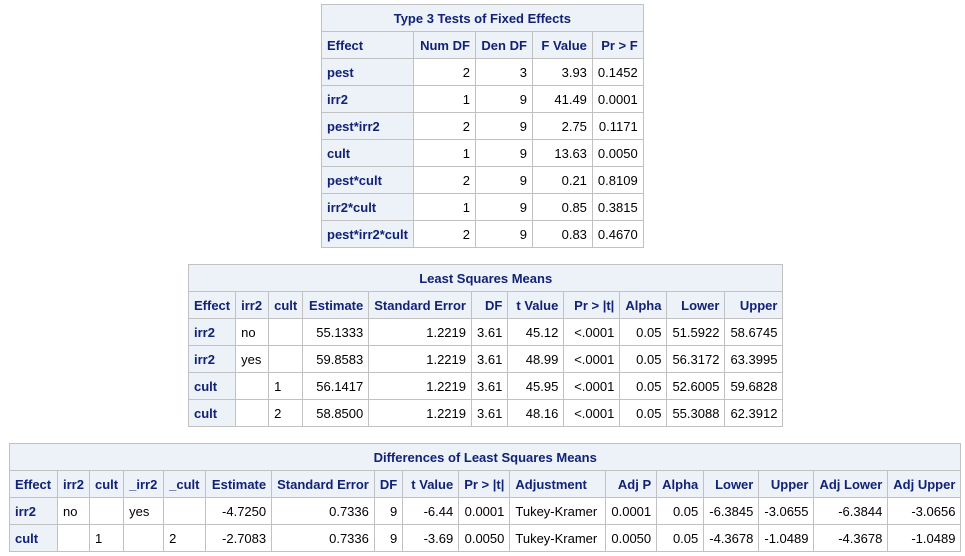 This screenshot has height=556, width=965. I want to click on table-row: pest 2 3 3.93 0.1452, so click(482, 72).